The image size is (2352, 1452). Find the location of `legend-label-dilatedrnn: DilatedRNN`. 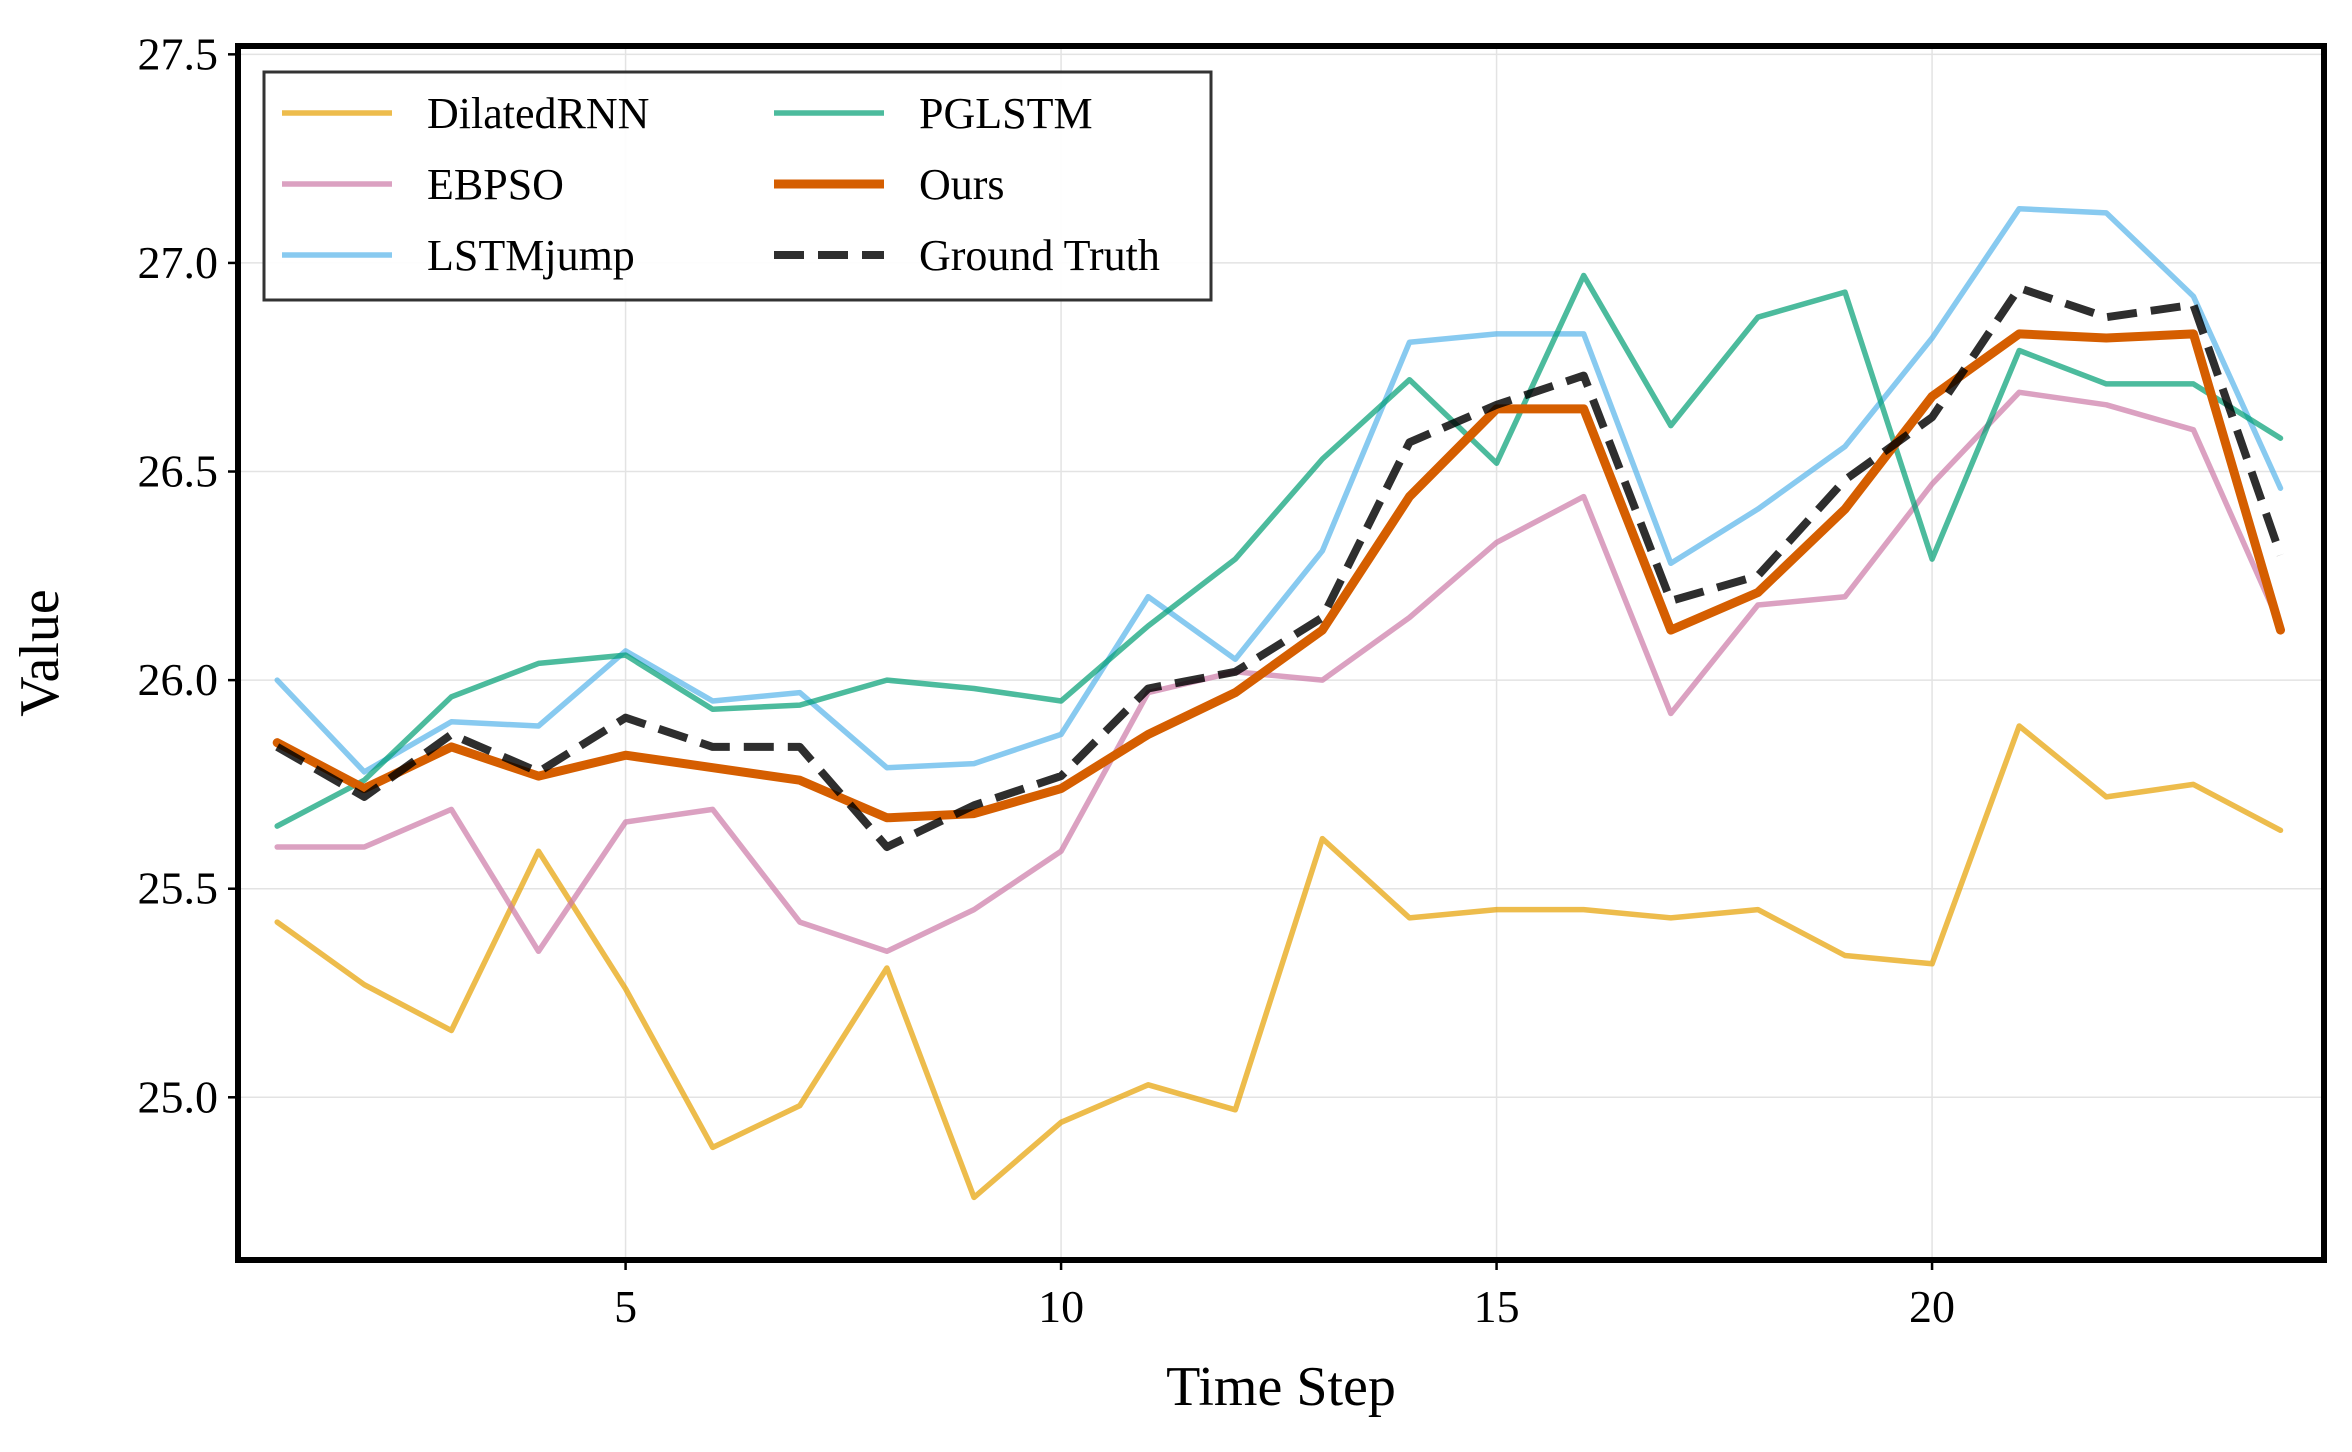

legend-label-dilatedrnn: DilatedRNN is located at coordinates (538, 113).